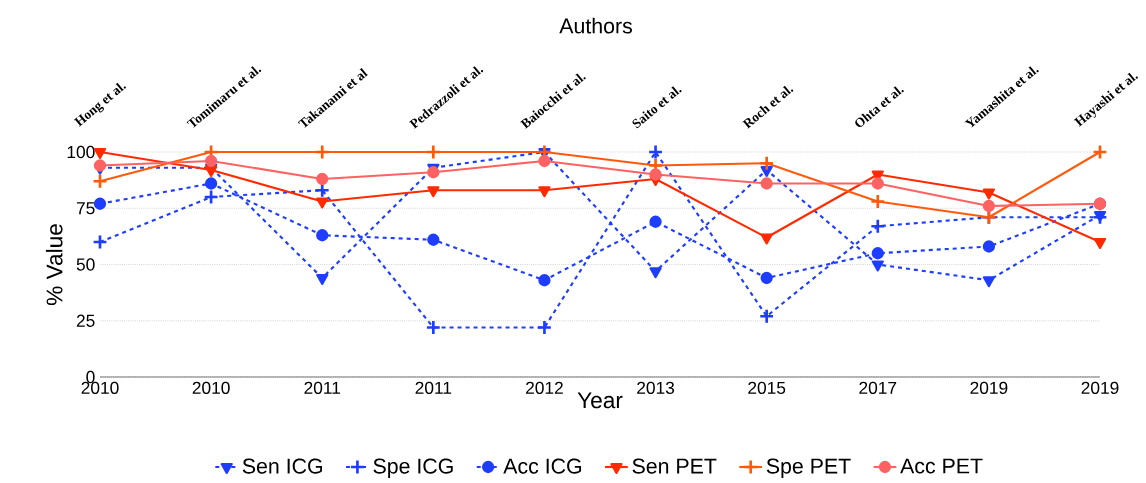  Describe the element at coordinates (767, 387) in the screenshot. I see `x-tick-label: 2015` at that location.